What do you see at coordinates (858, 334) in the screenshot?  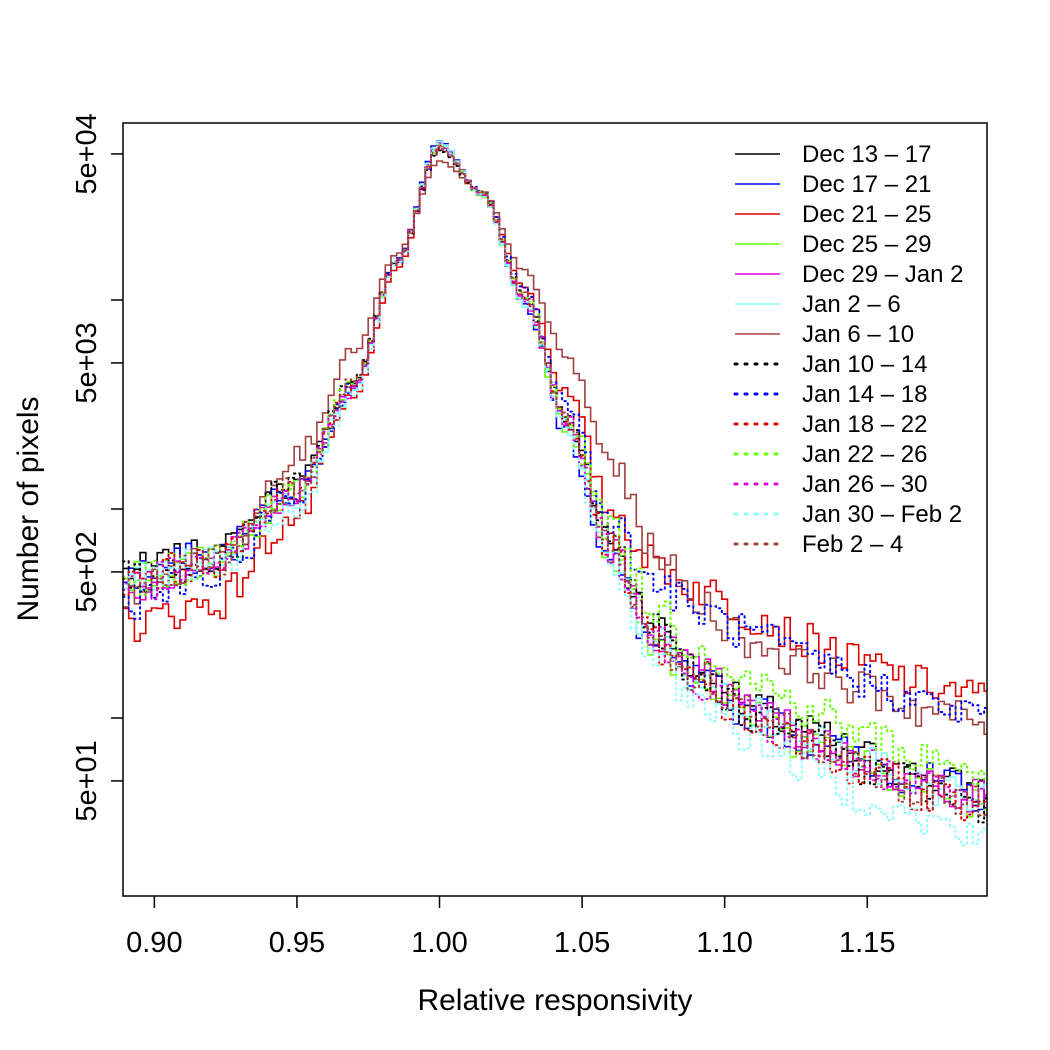 I see `legend-label: Jan 6 – 10` at bounding box center [858, 334].